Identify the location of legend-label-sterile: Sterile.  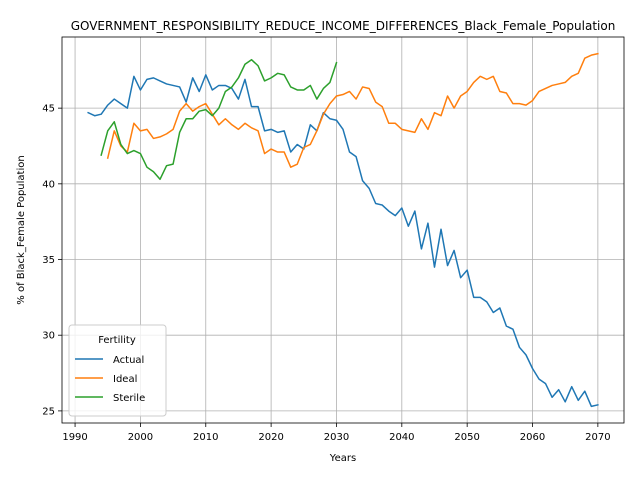
(129, 398).